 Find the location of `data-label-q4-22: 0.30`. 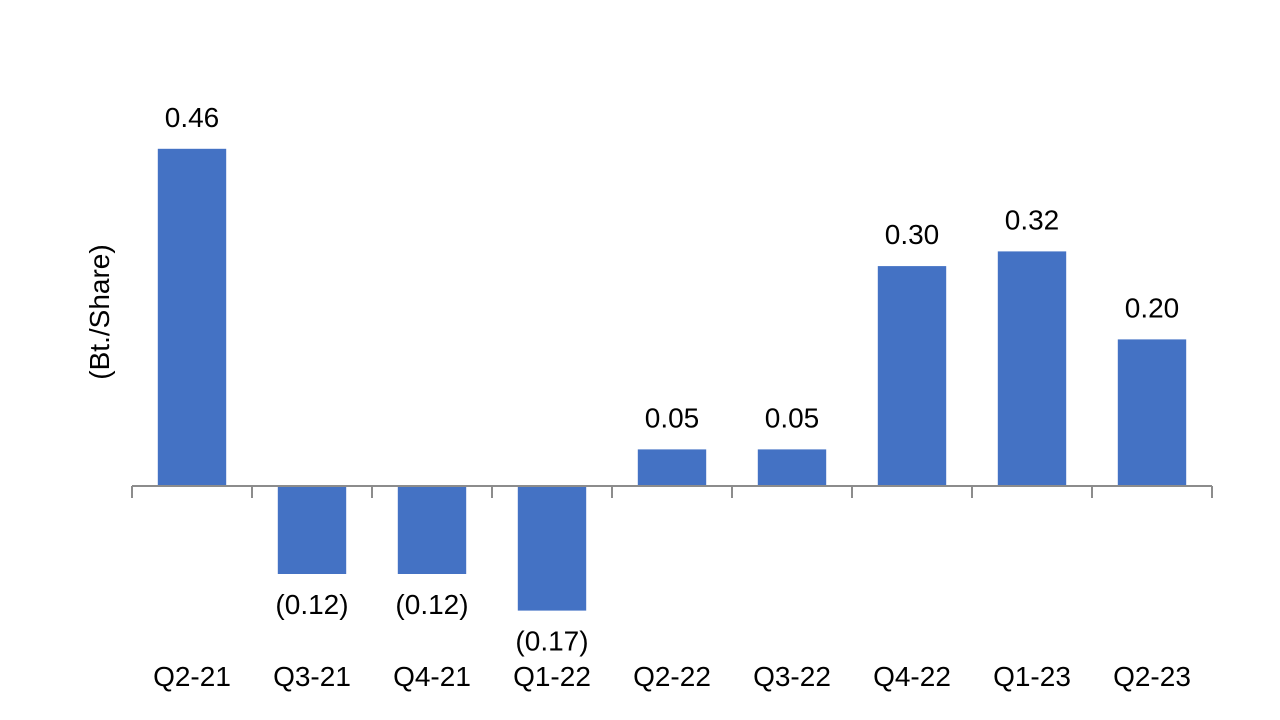

data-label-q4-22: 0.30 is located at coordinates (912, 234).